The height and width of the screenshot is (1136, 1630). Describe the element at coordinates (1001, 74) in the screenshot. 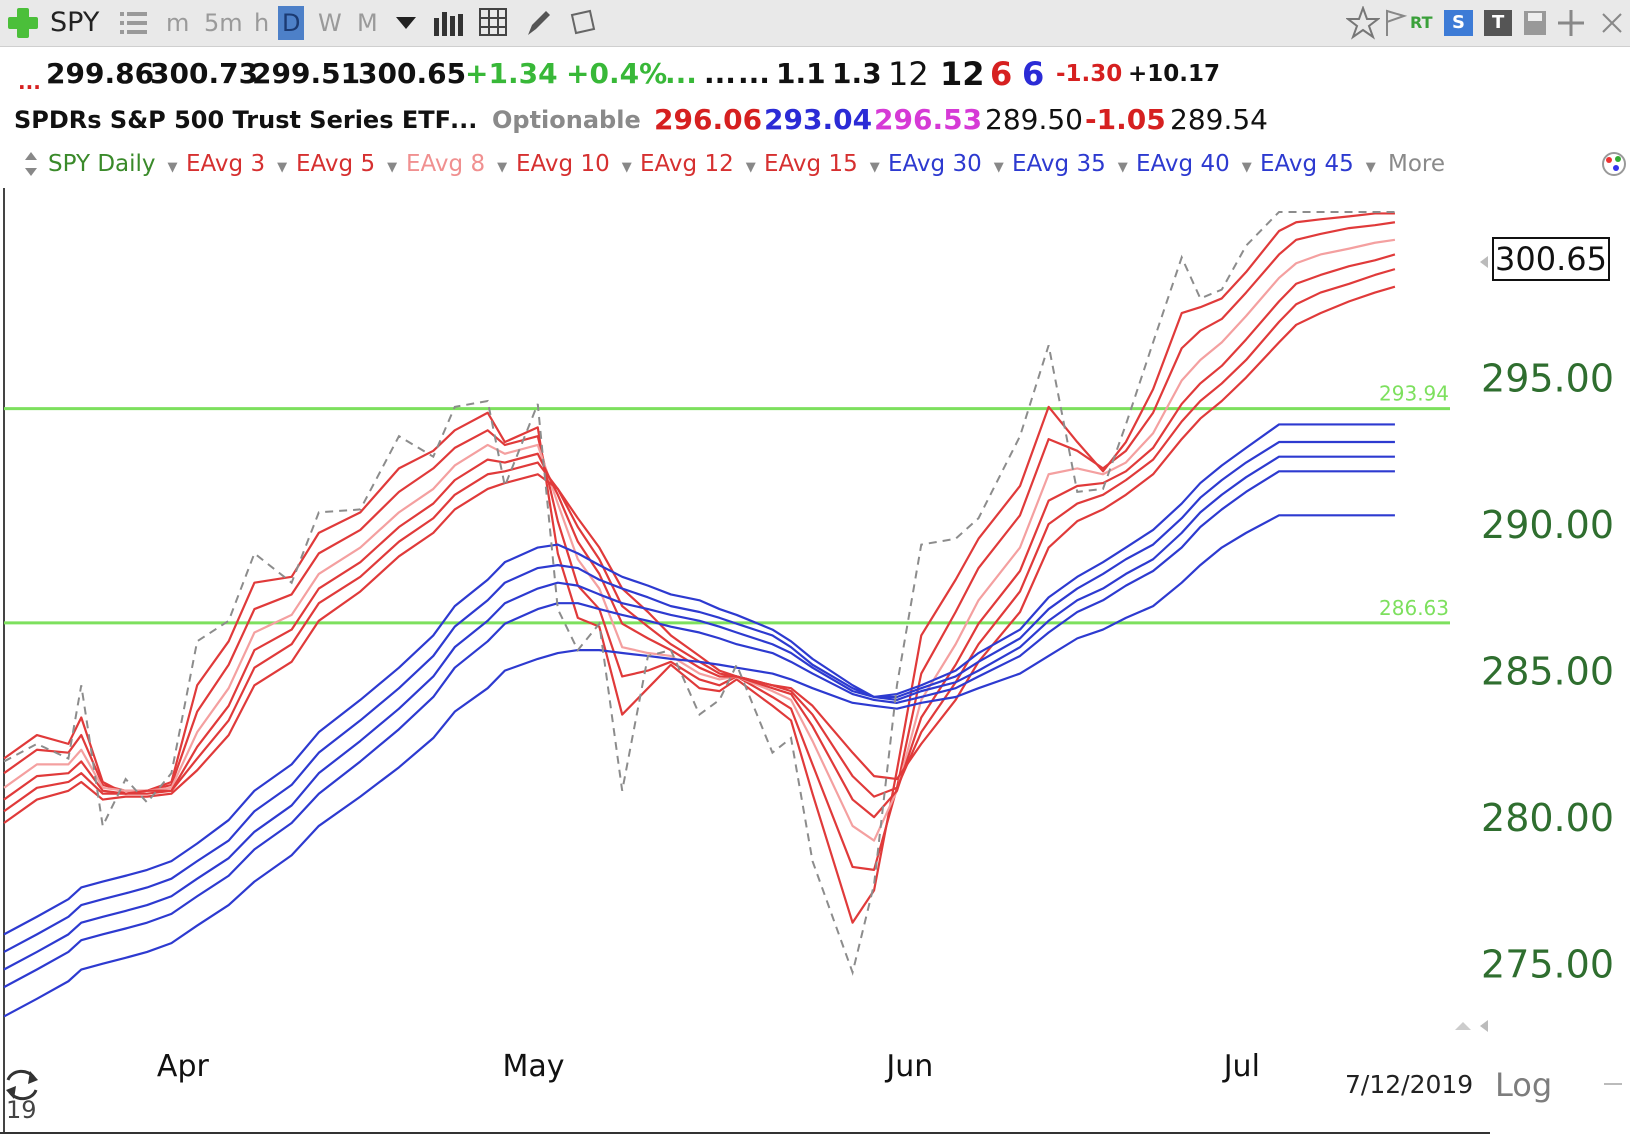

I see `quote-v5: 6` at that location.